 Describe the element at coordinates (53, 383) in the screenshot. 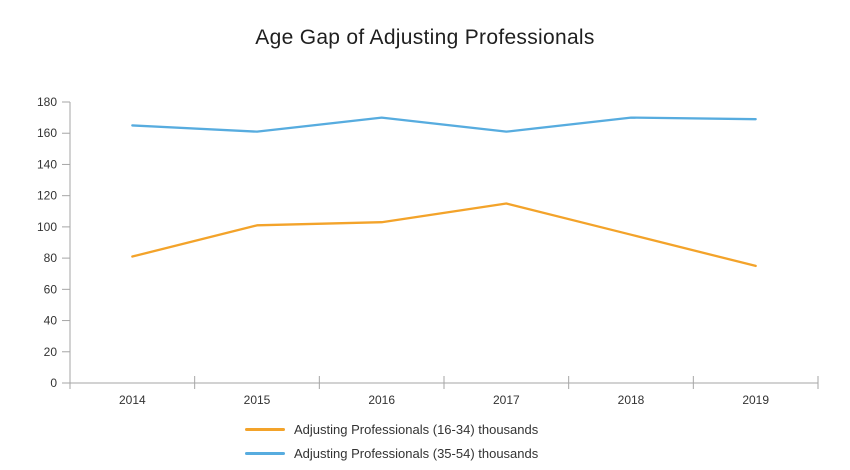

I see `y-tick-label: 0` at that location.